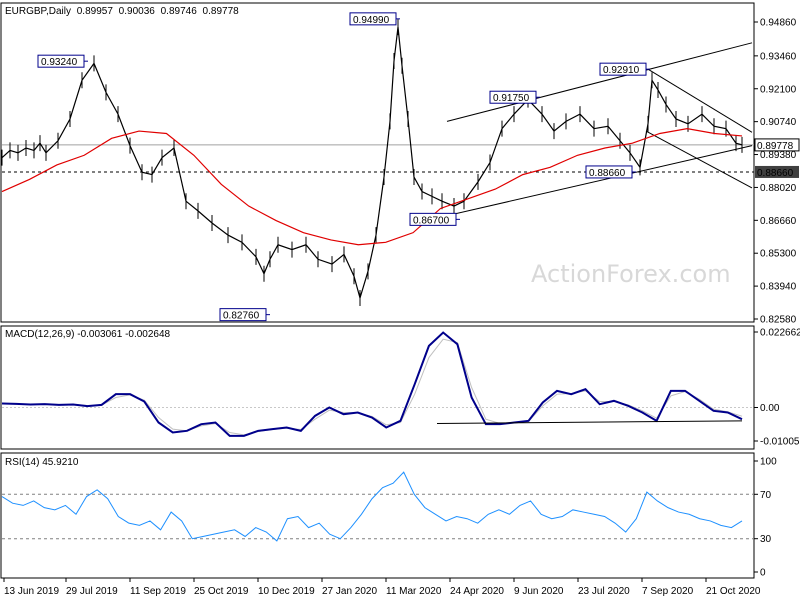  I want to click on ohlc-low: 0.89746, so click(179, 11).